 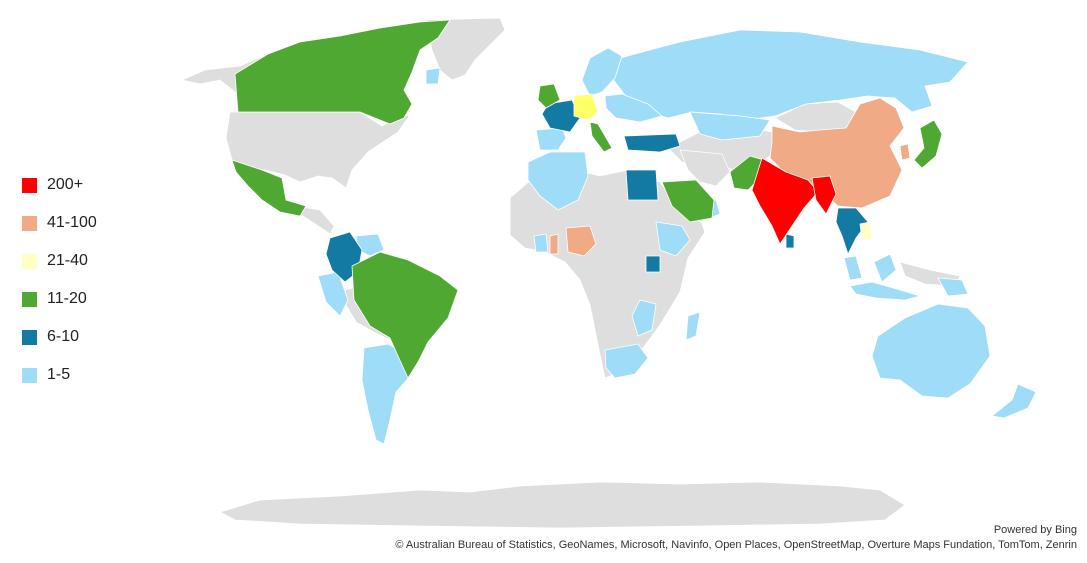 I want to click on region-nigeria, so click(x=581, y=241).